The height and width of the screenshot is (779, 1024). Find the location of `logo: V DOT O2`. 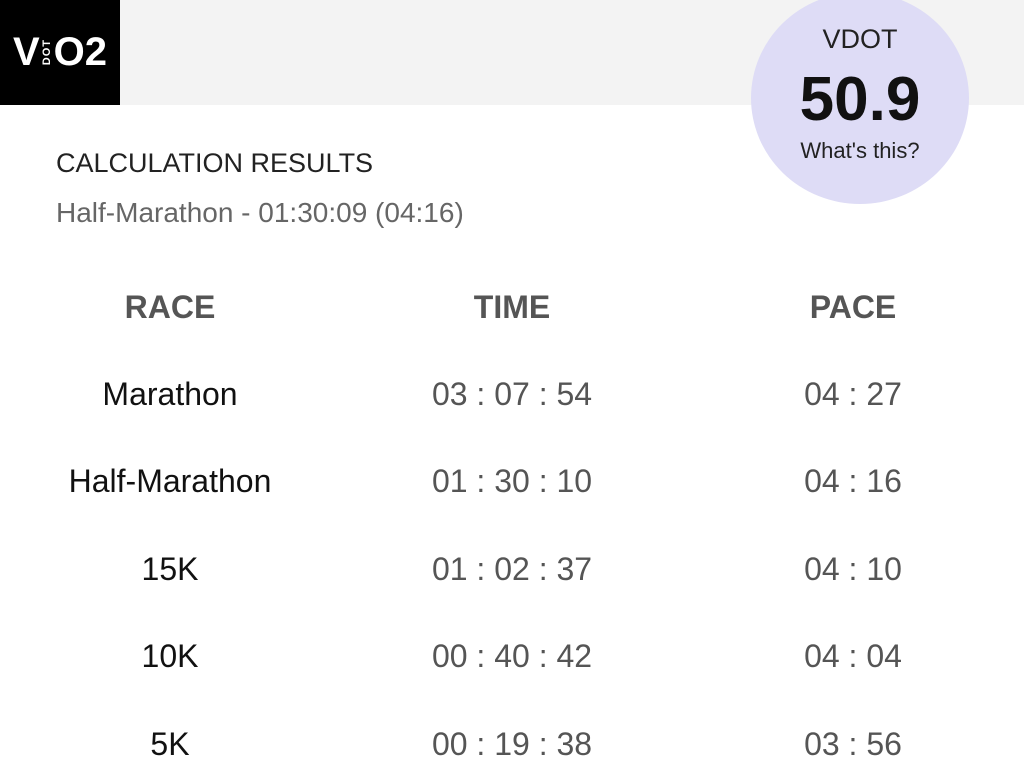

logo: V DOT O2 is located at coordinates (60, 52).